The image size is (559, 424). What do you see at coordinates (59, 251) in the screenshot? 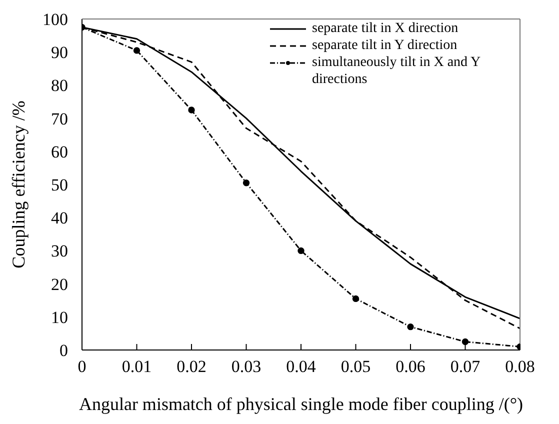
I see `y-tick-label: 30` at bounding box center [59, 251].